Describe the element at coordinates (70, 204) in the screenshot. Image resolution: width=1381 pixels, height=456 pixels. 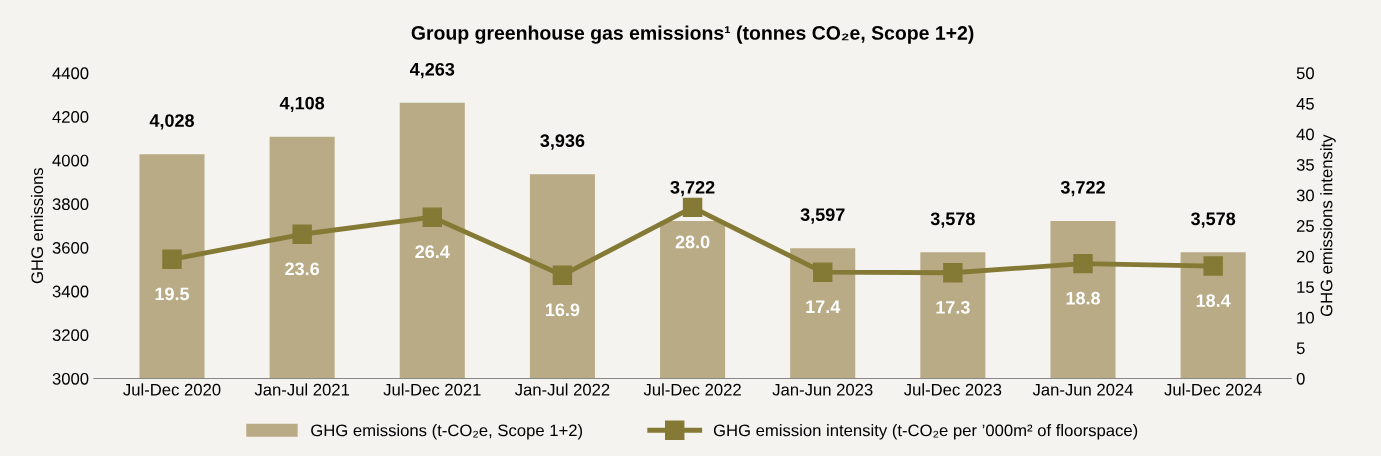
I see `y-tick-label: 3800` at that location.